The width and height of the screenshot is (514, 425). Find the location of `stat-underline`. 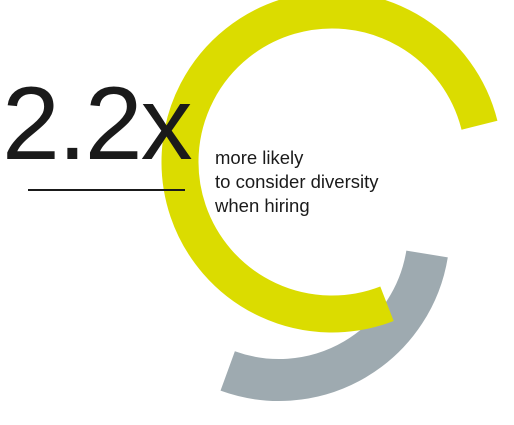

stat-underline is located at coordinates (106, 190).